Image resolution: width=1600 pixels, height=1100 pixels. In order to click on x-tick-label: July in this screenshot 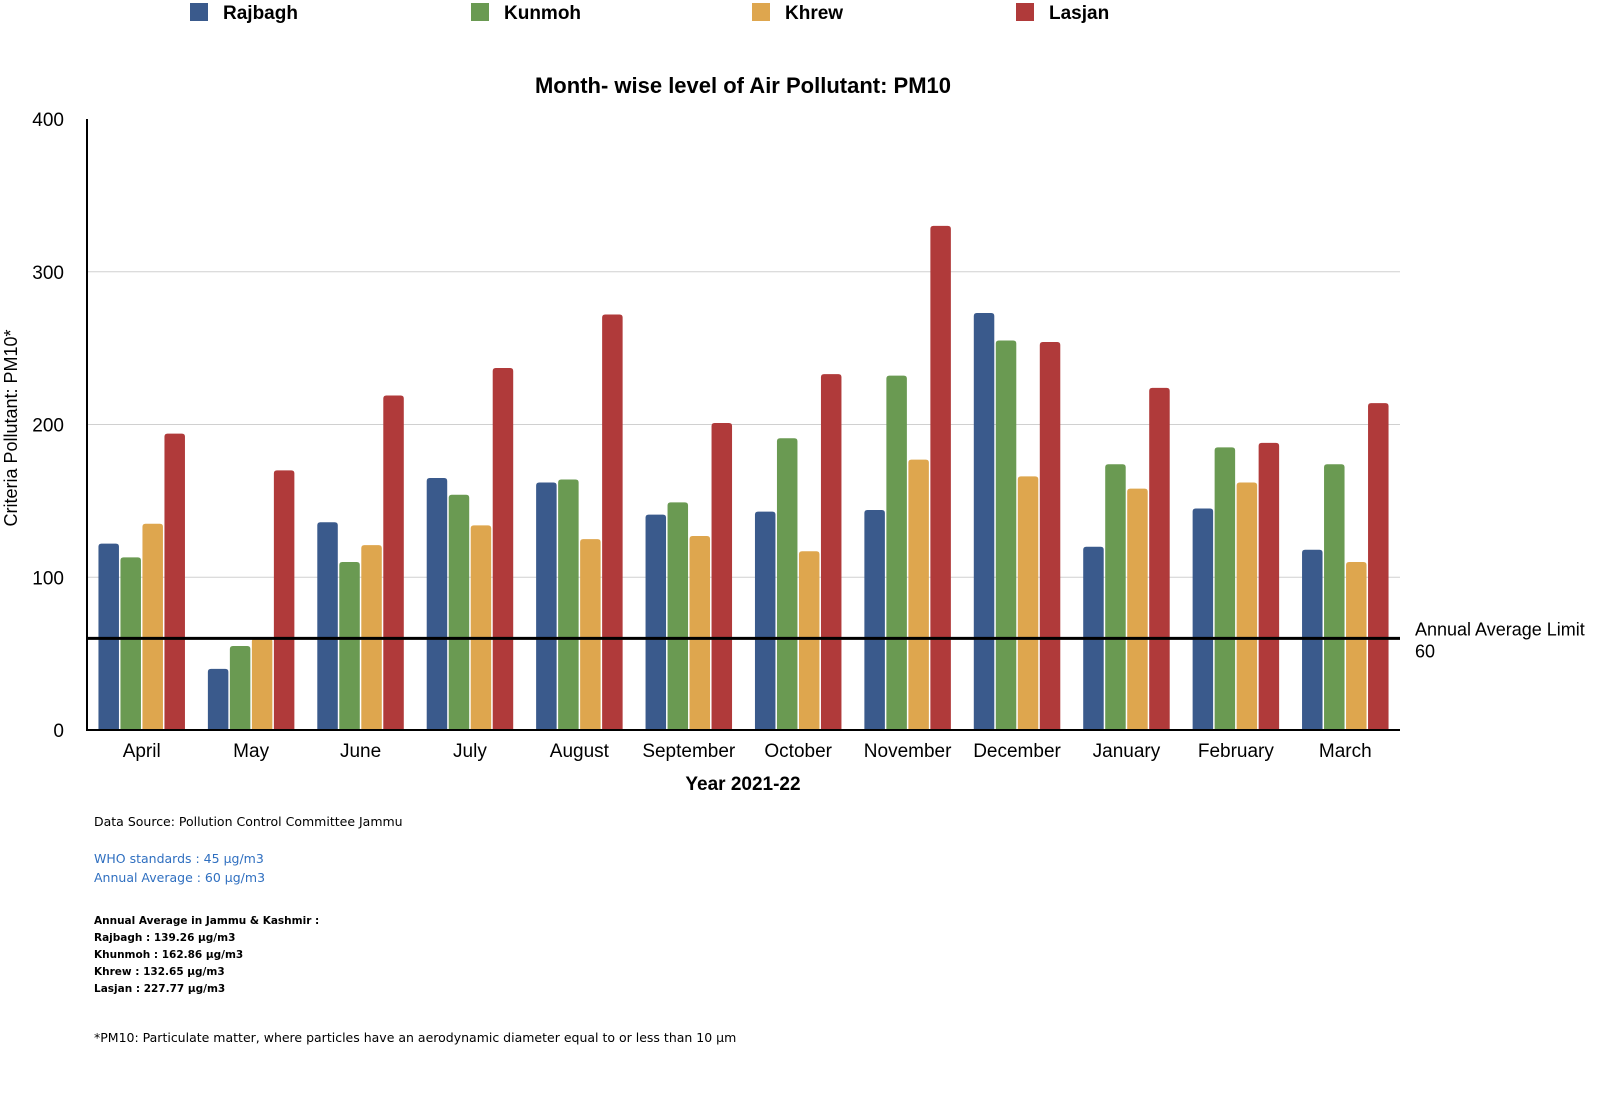, I will do `click(470, 751)`.